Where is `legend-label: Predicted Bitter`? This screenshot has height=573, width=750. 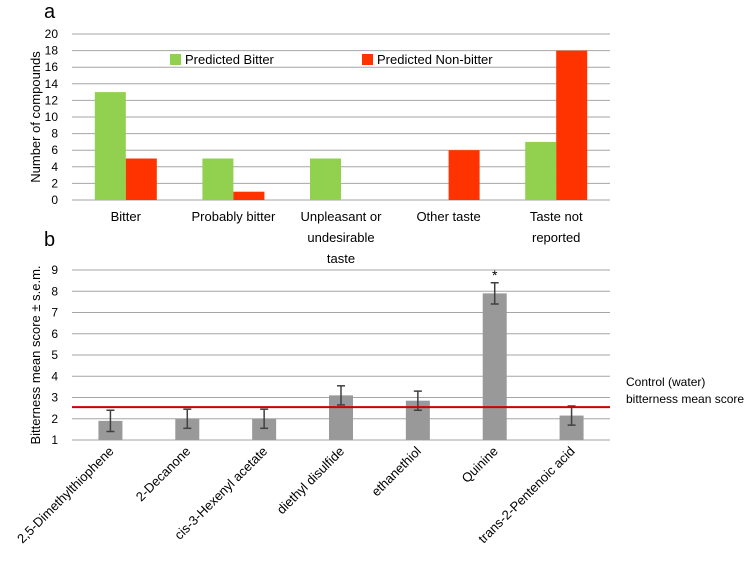 legend-label: Predicted Bitter is located at coordinates (230, 59).